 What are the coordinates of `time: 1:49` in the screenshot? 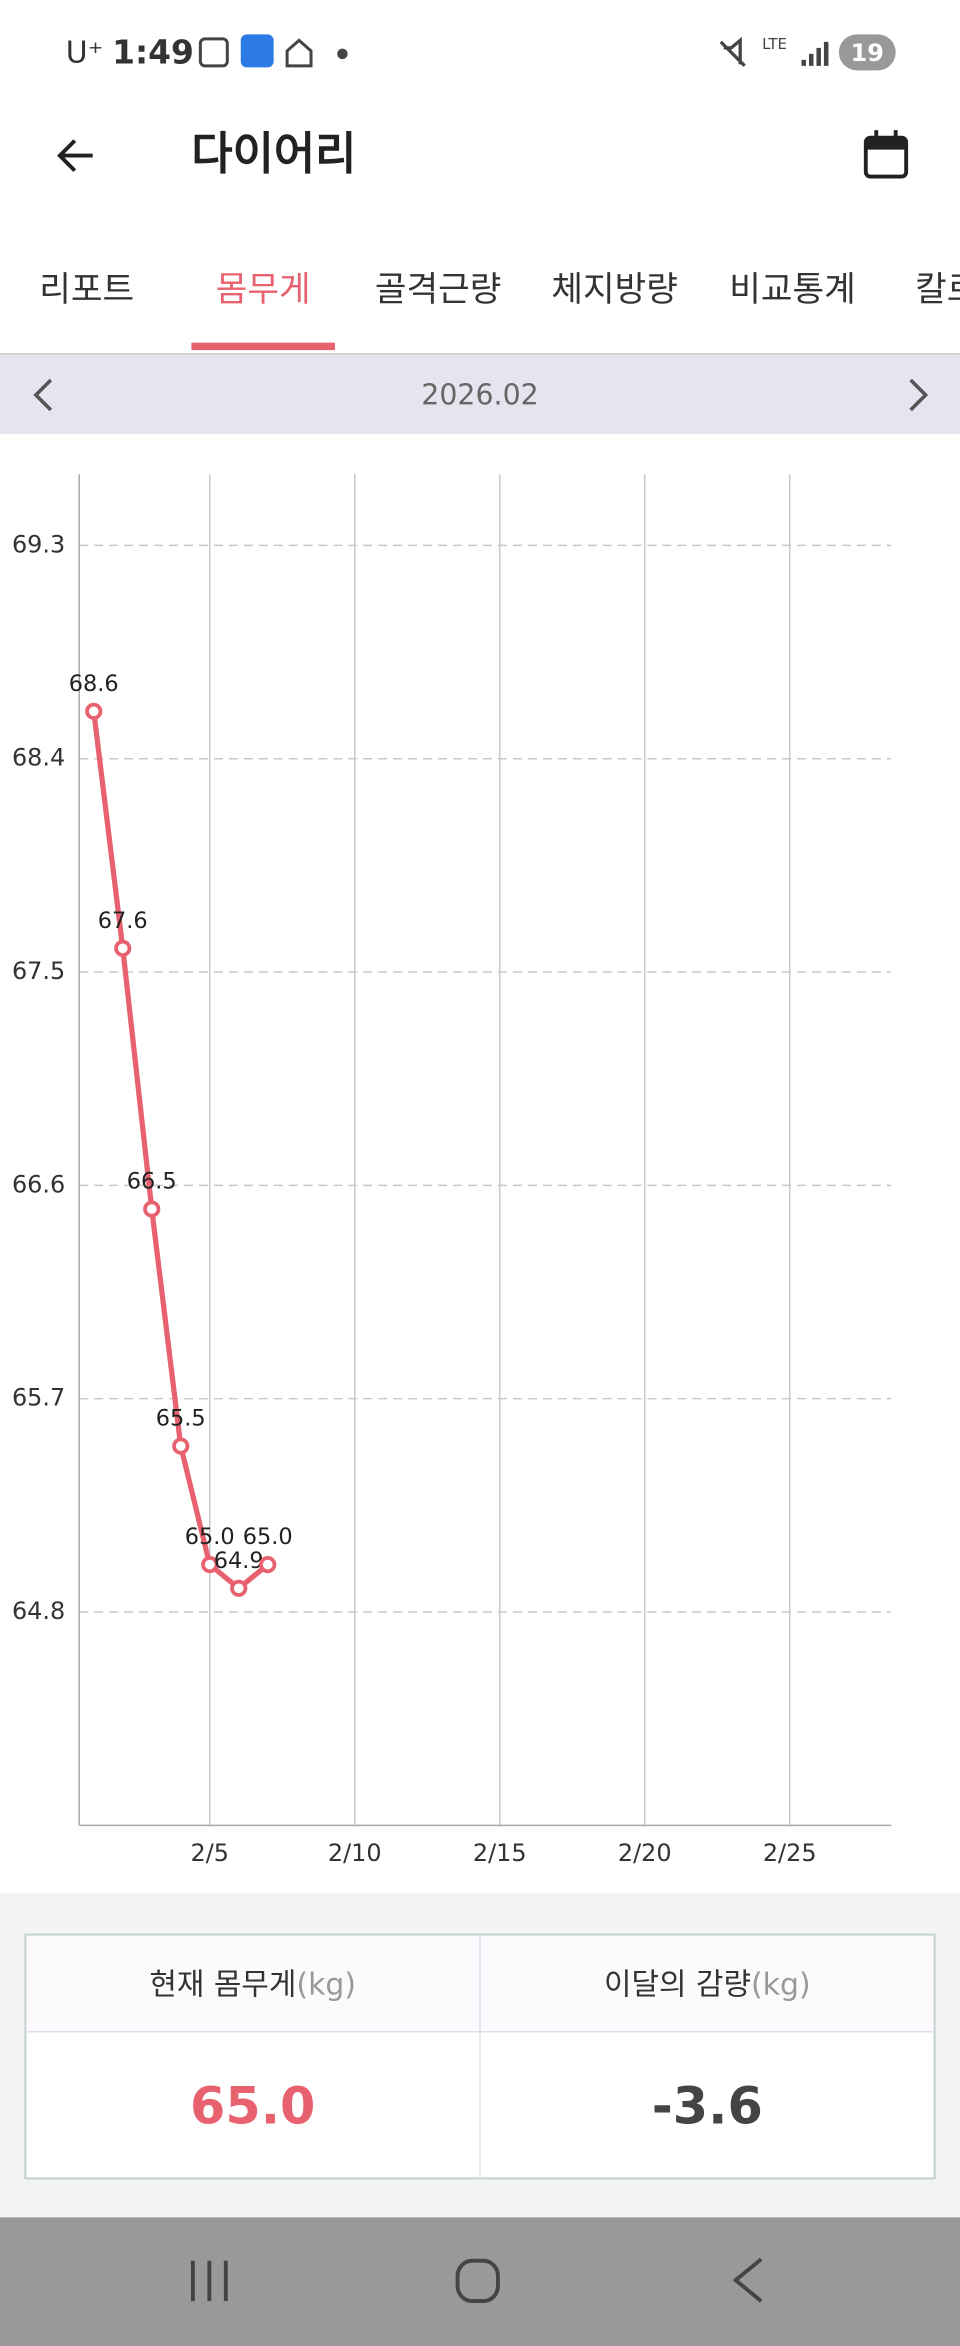 It's located at (153, 51).